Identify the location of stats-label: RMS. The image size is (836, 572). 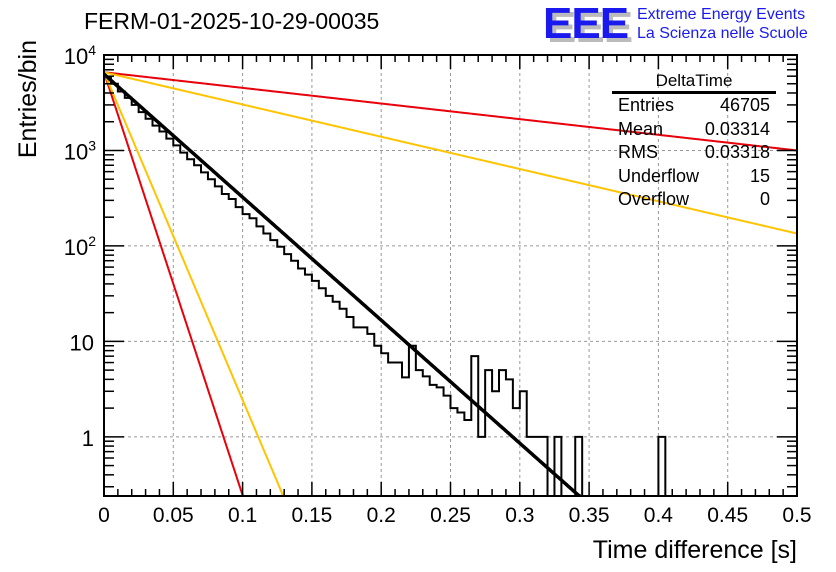
(638, 152).